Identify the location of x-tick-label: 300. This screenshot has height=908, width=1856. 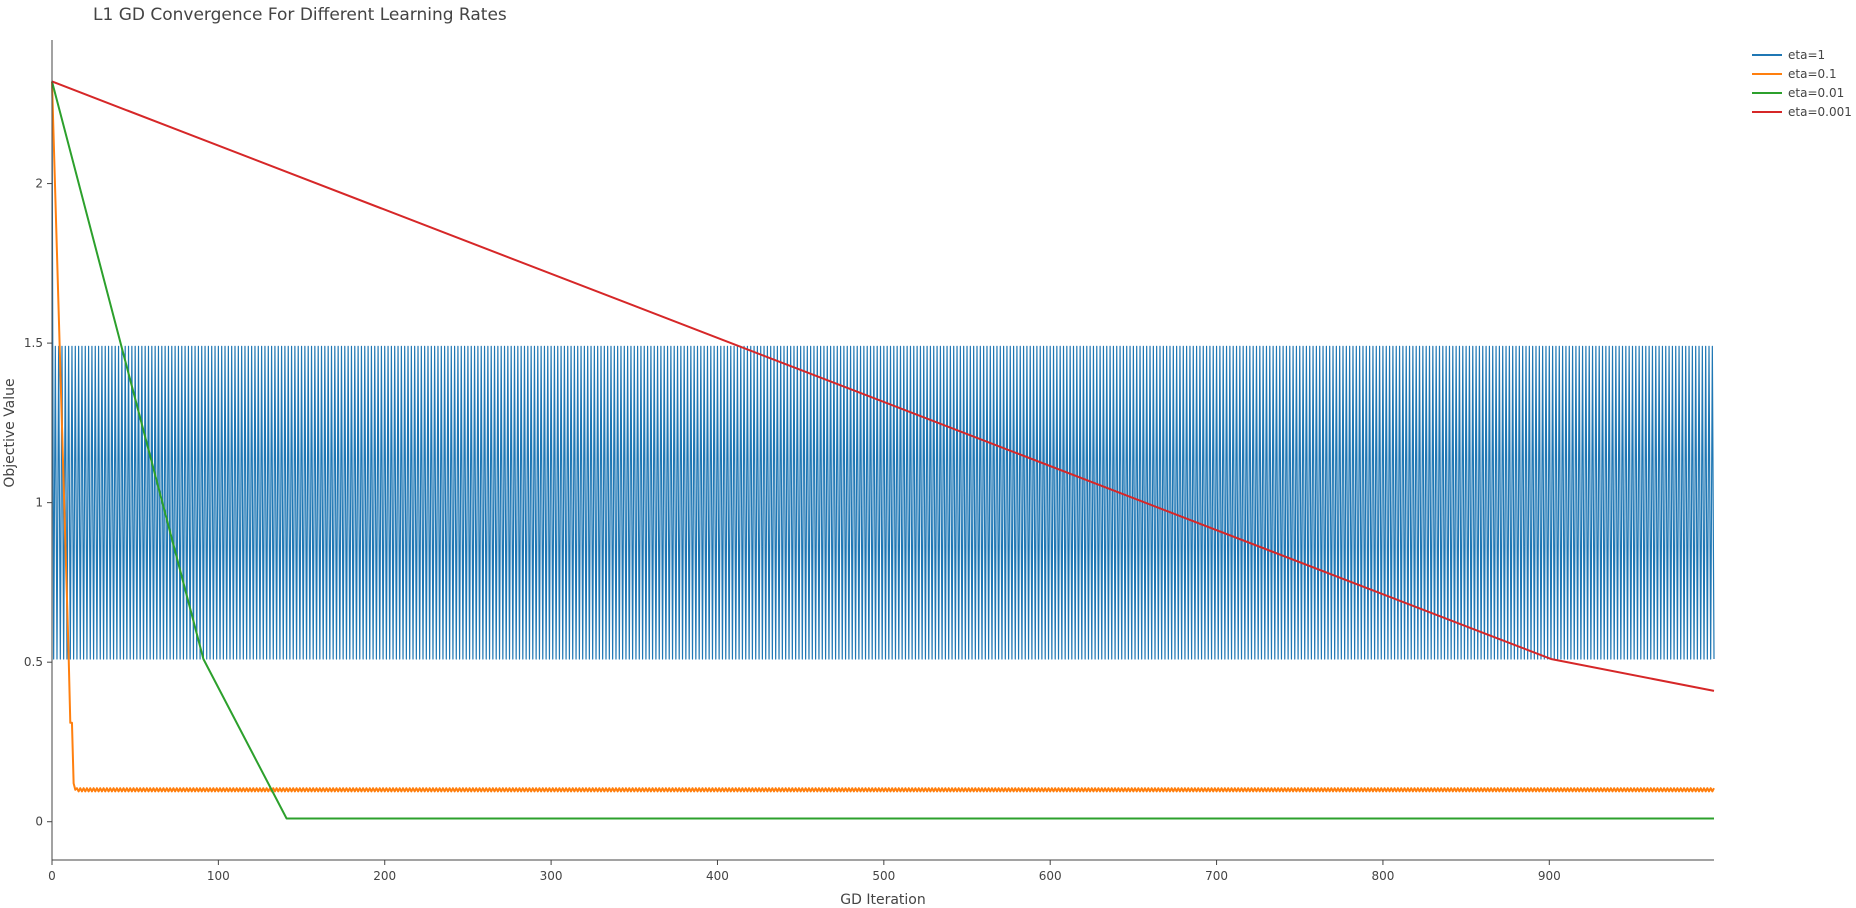
(551, 876).